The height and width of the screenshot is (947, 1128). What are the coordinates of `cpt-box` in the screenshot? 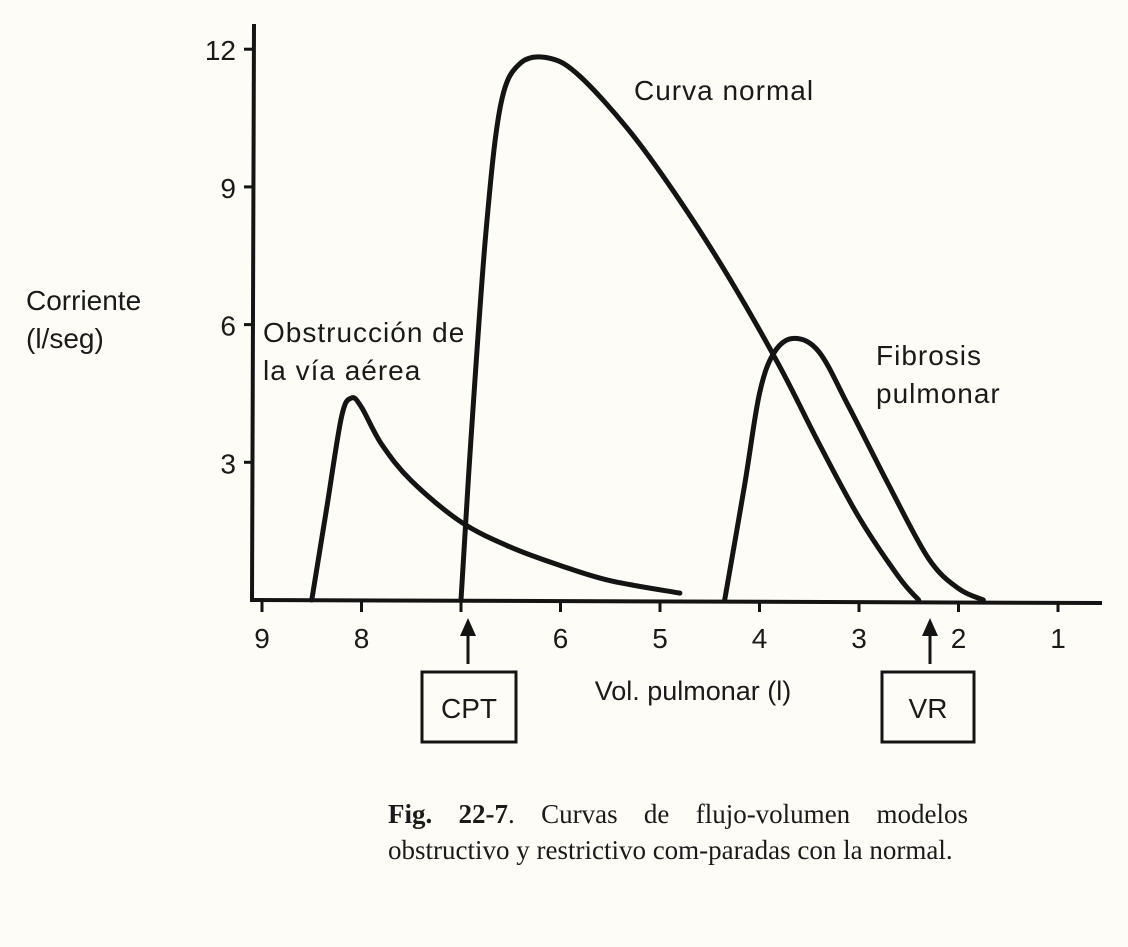 It's located at (469, 707).